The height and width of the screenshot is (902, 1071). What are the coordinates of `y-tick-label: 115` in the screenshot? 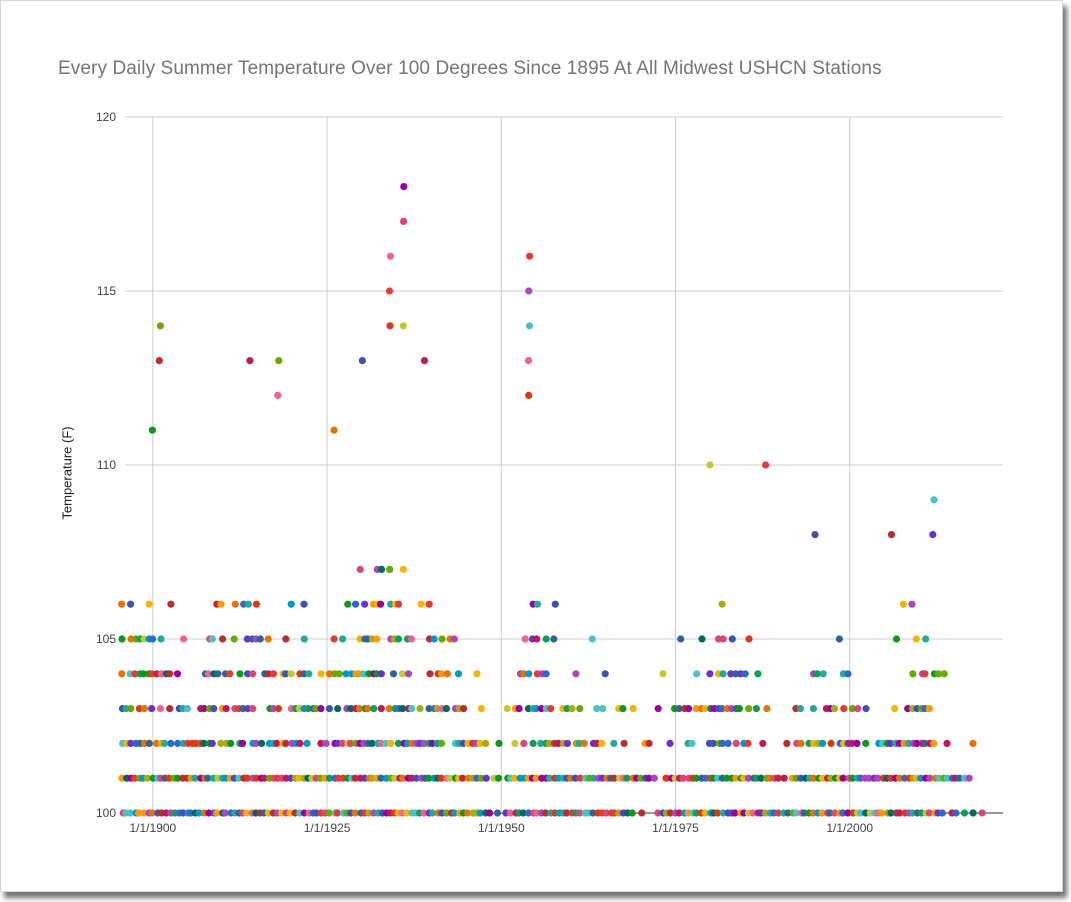 It's located at (106, 291).